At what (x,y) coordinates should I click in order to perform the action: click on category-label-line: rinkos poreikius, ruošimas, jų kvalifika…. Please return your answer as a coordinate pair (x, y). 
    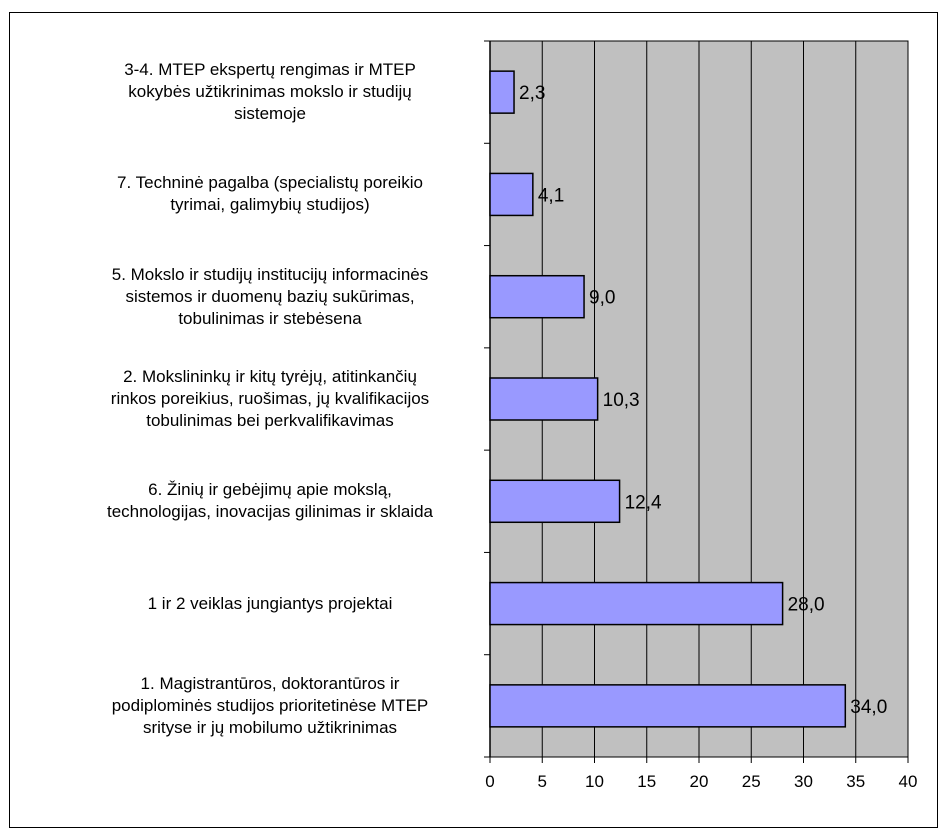
    Looking at the image, I should click on (270, 398).